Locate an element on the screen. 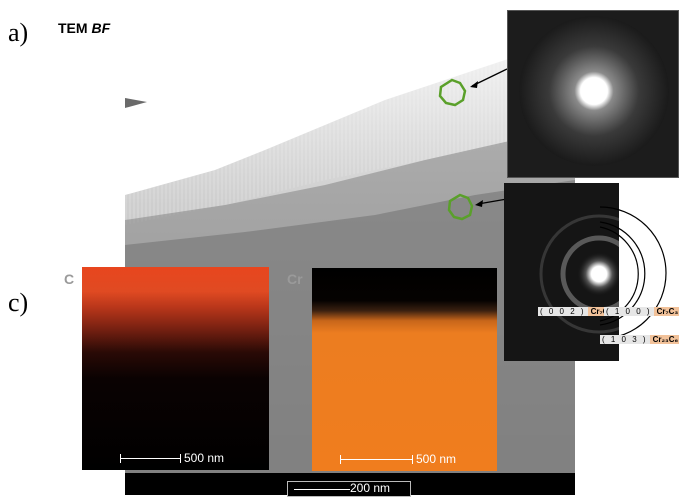  eds-map-chromium: 500 nm is located at coordinates (404, 369).